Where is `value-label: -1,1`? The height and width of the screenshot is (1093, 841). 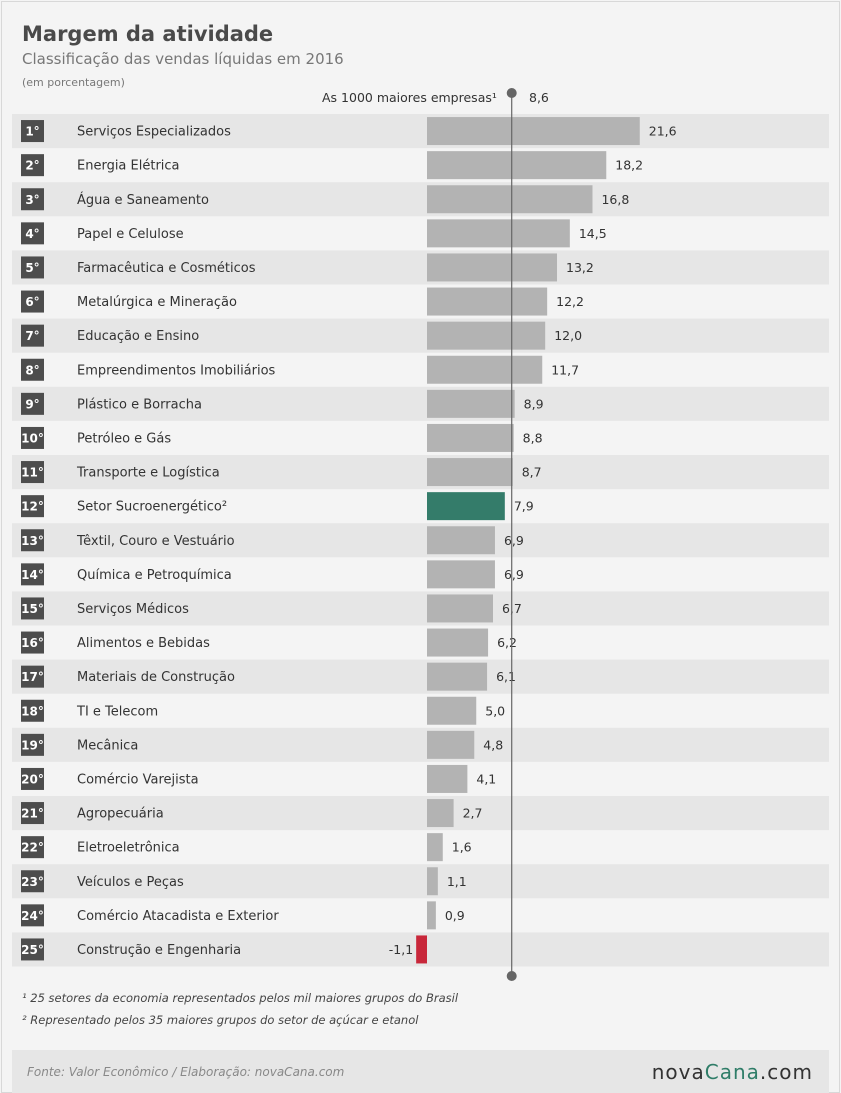
value-label: -1,1 is located at coordinates (401, 949).